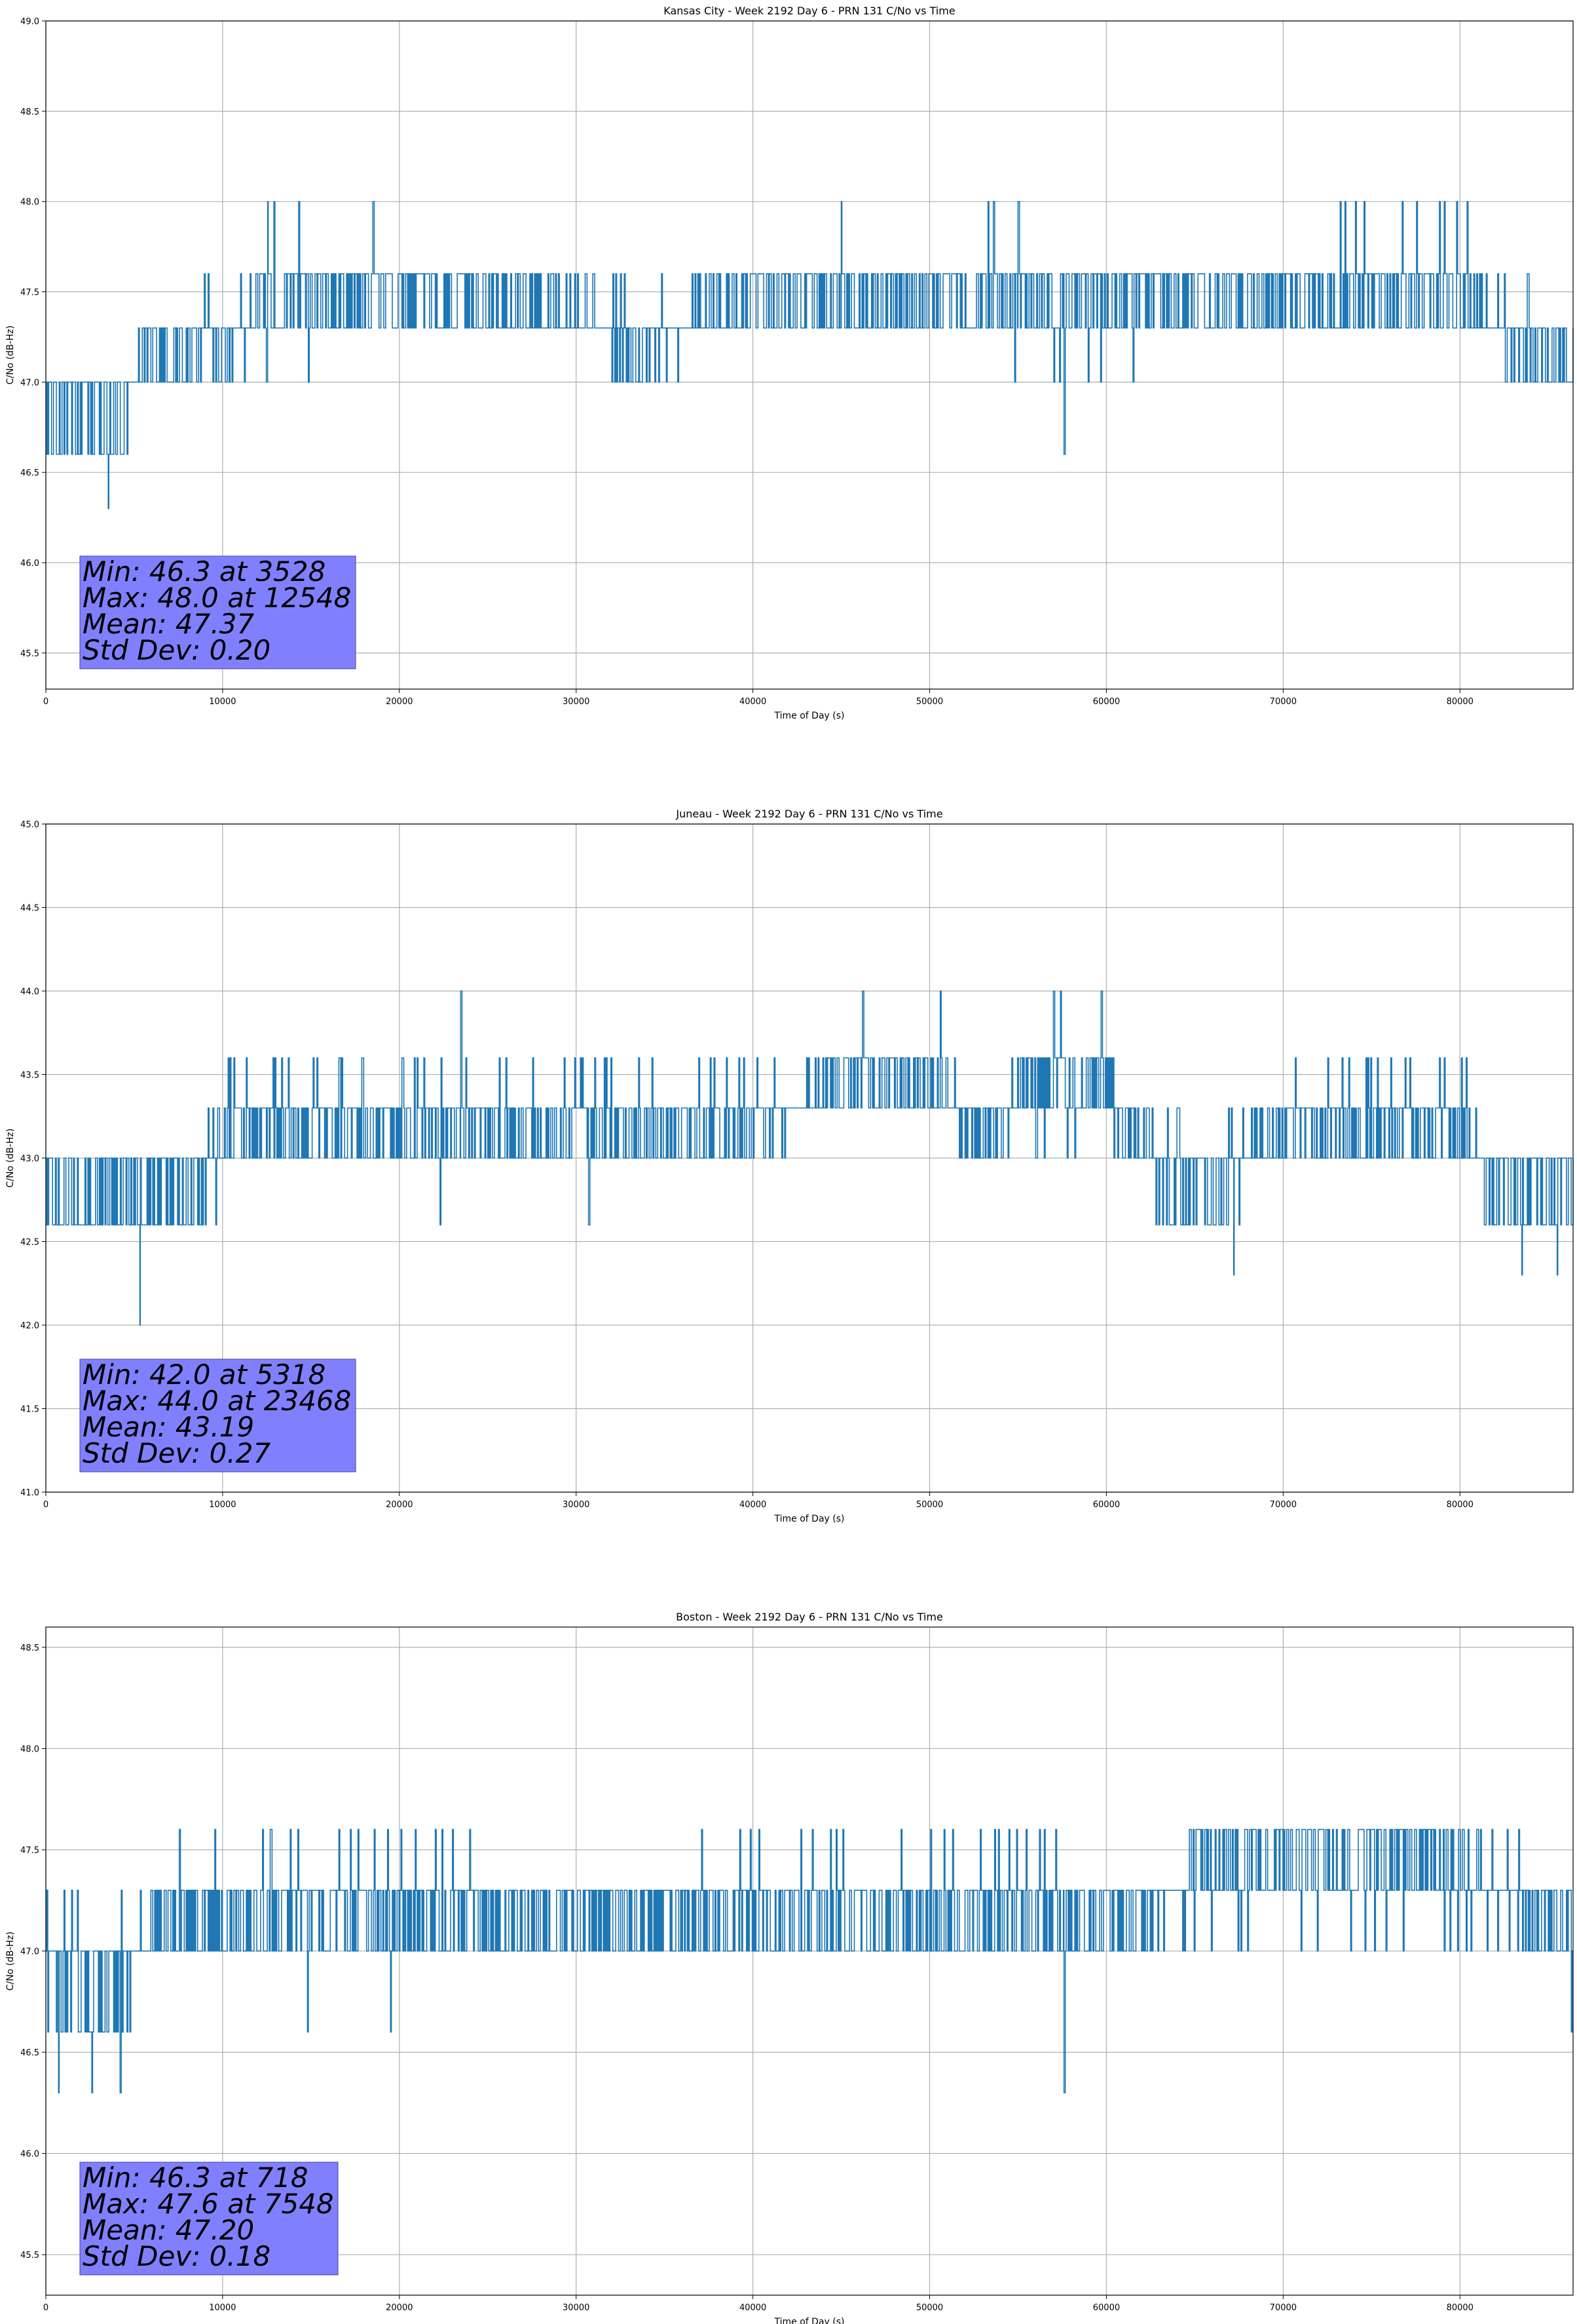 The height and width of the screenshot is (2324, 1577). I want to click on stats-line: Std Dev: 0.18, so click(176, 2256).